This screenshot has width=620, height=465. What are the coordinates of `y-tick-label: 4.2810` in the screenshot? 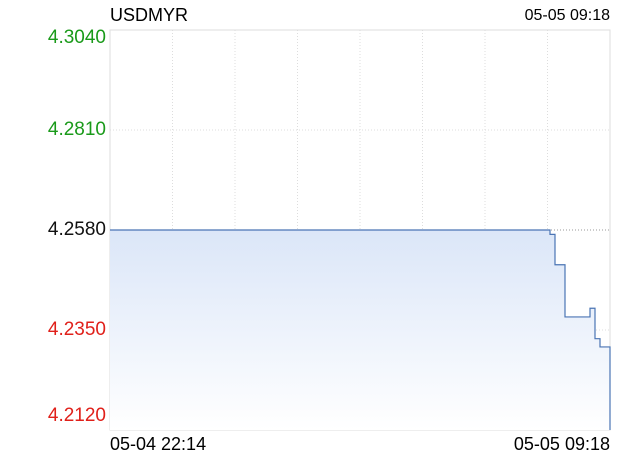 It's located at (77, 129).